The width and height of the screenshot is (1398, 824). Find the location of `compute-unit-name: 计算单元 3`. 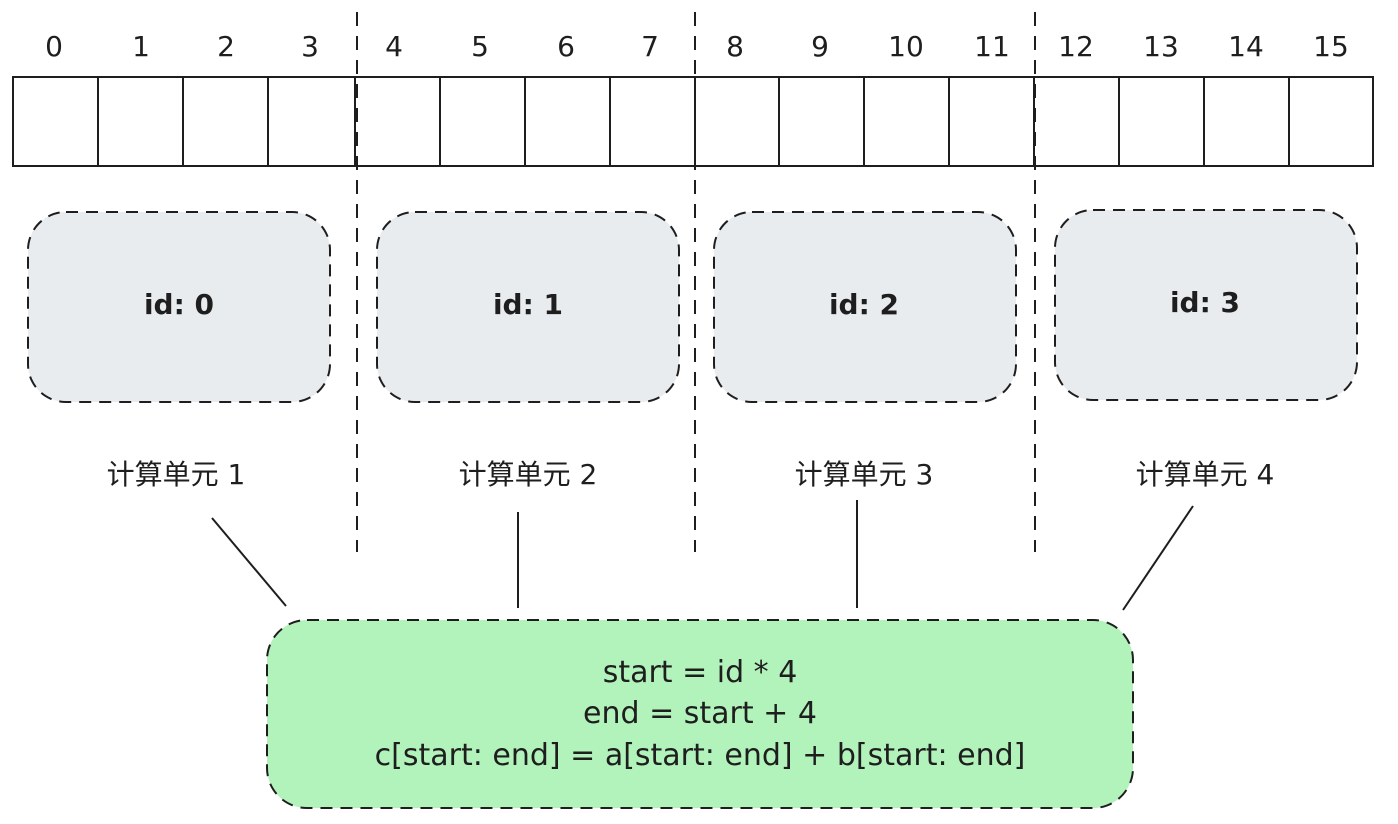

compute-unit-name: 计算单元 3 is located at coordinates (864, 474).